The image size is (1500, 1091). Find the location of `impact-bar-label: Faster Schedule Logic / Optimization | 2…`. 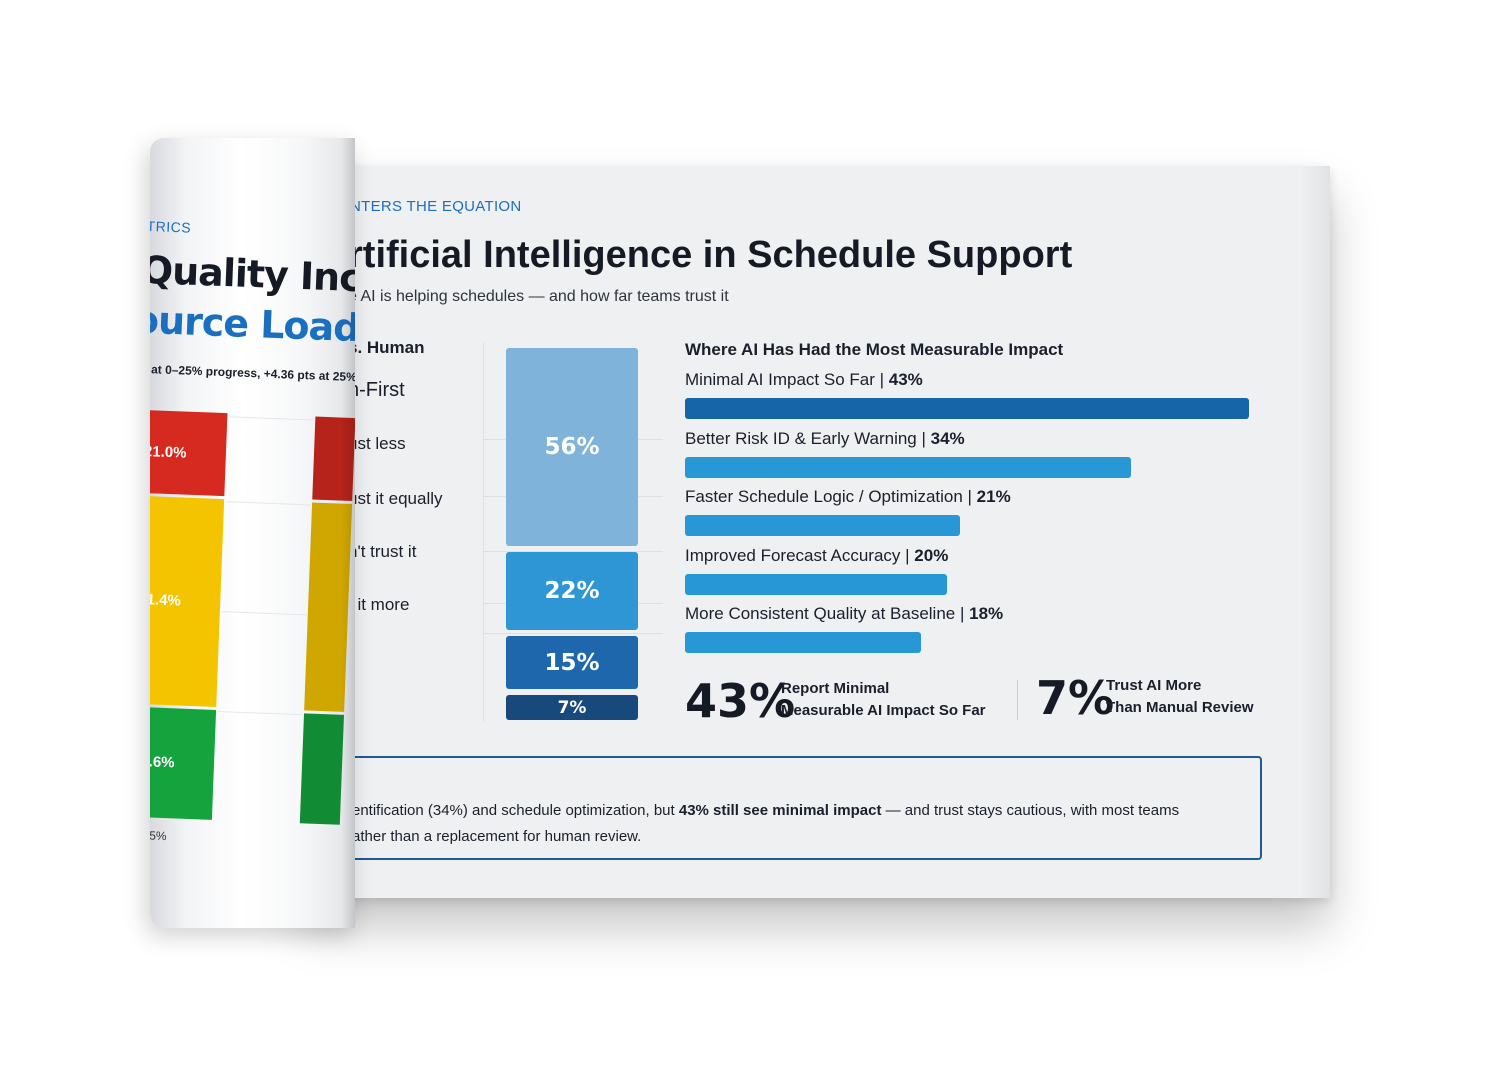

impact-bar-label: Faster Schedule Logic / Optimization | 2… is located at coordinates (848, 496).